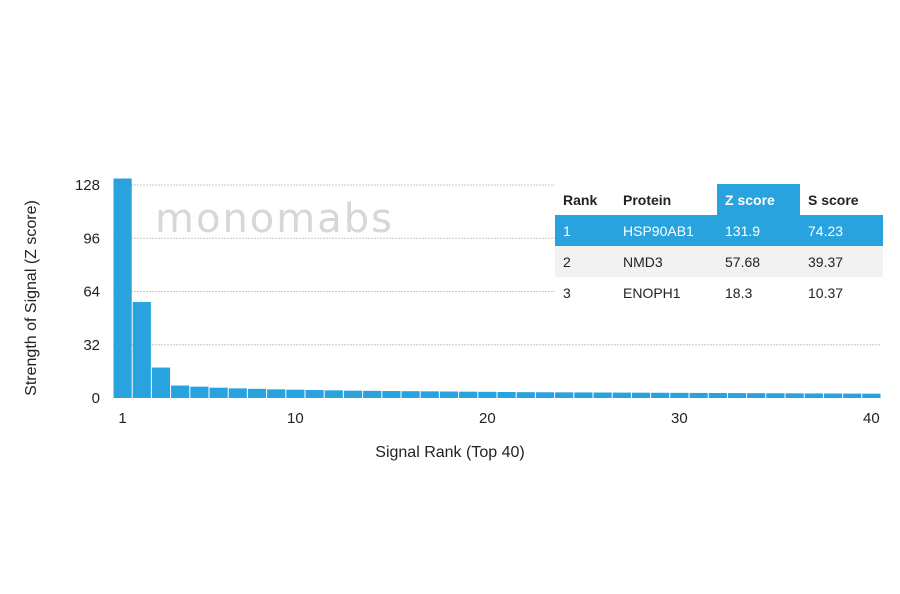 This screenshot has width=900, height=594. I want to click on header-protein: Protein, so click(666, 199).